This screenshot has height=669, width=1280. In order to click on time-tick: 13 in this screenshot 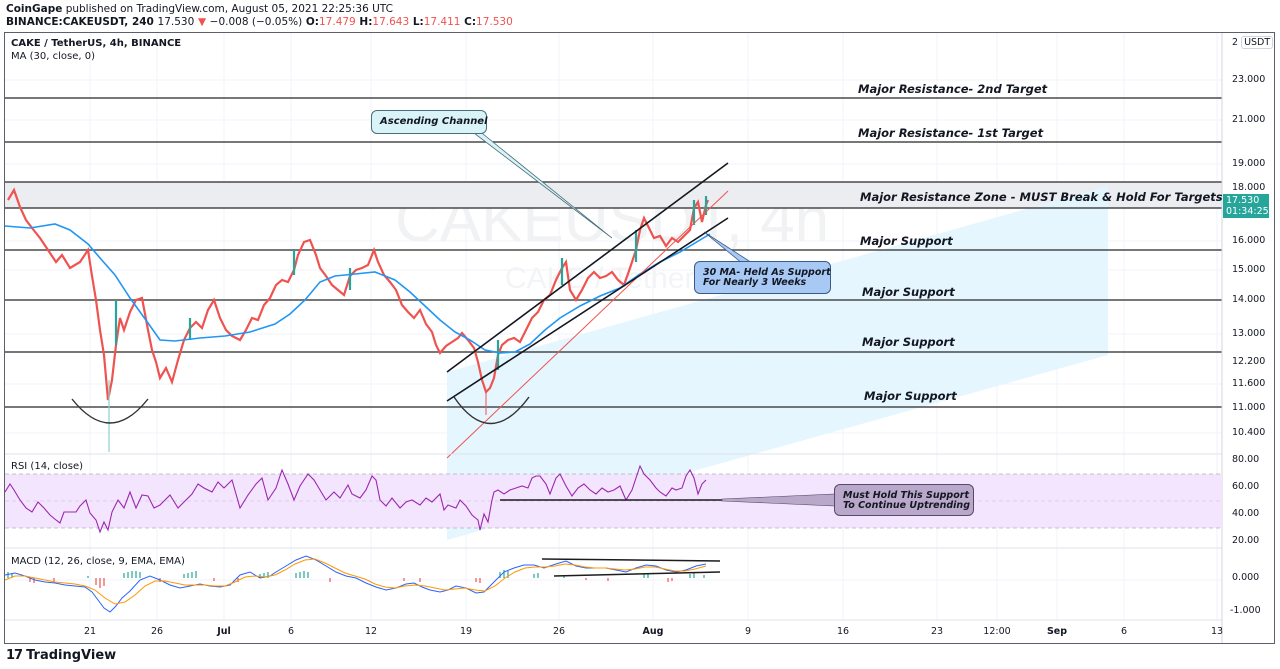, I will do `click(1217, 631)`.